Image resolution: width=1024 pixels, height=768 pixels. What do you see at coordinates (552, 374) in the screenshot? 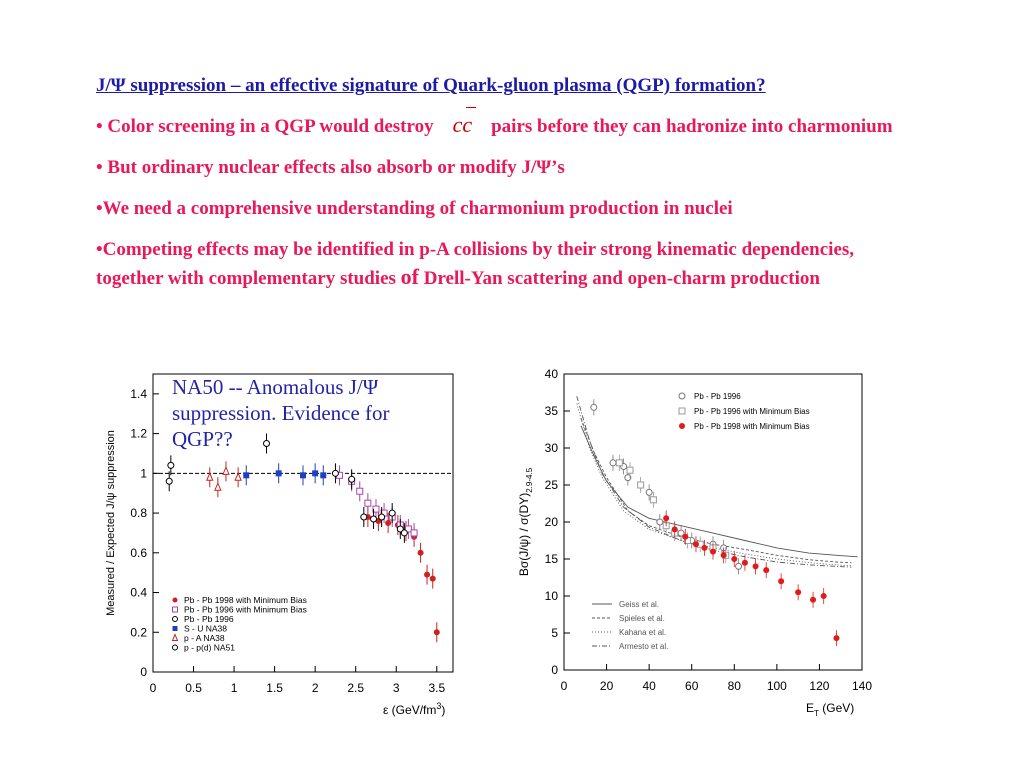
I see `y-tick-label: 40` at bounding box center [552, 374].